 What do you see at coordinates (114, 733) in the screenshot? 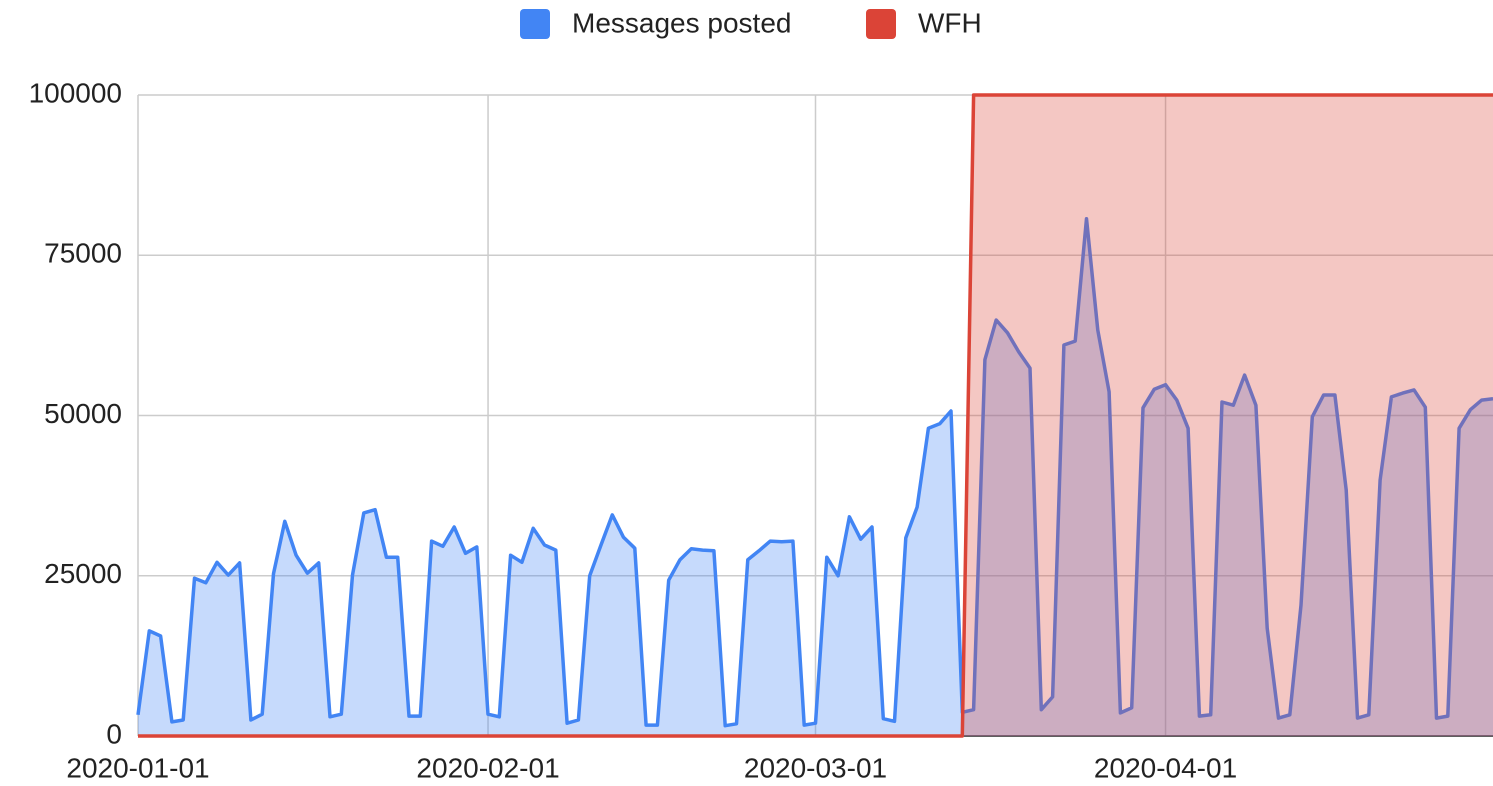
I see `y-tick-label: 0` at bounding box center [114, 733].